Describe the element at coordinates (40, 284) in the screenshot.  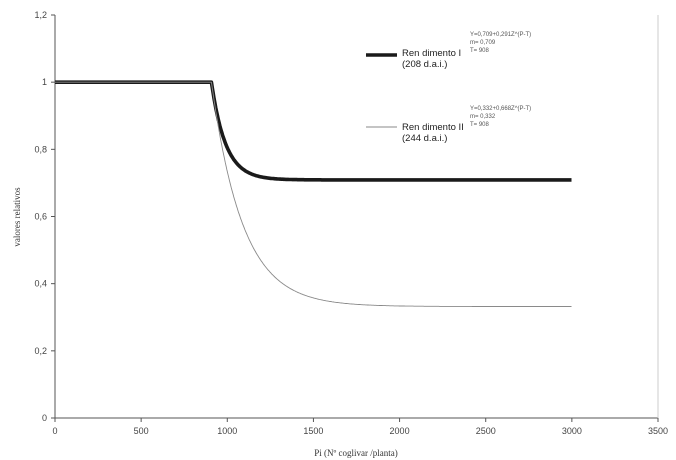
I see `y-tick-label: 0,4` at that location.